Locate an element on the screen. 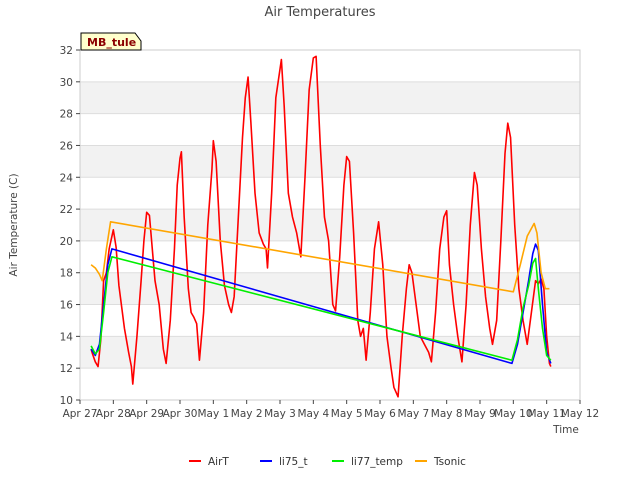  y-tick-label: 24 is located at coordinates (67, 178).